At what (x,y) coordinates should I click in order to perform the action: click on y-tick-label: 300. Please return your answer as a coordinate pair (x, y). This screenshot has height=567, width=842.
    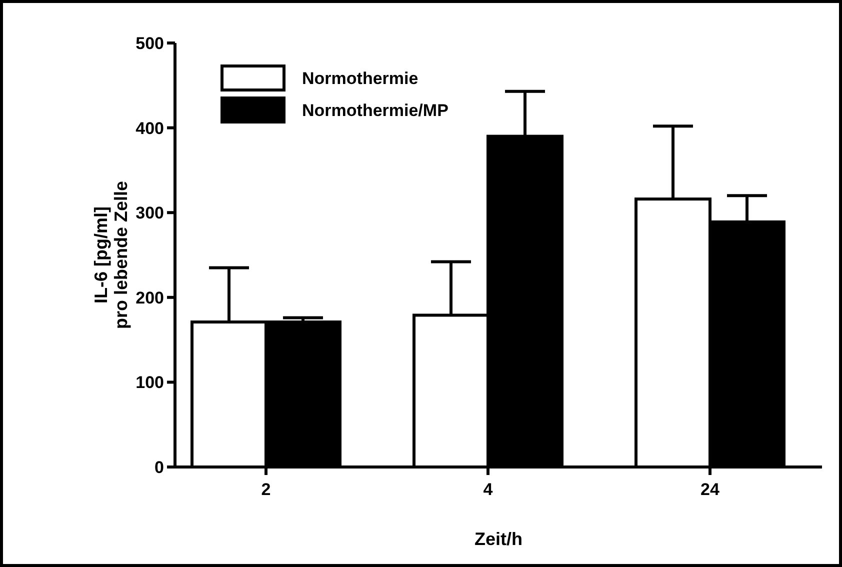
    Looking at the image, I should click on (150, 213).